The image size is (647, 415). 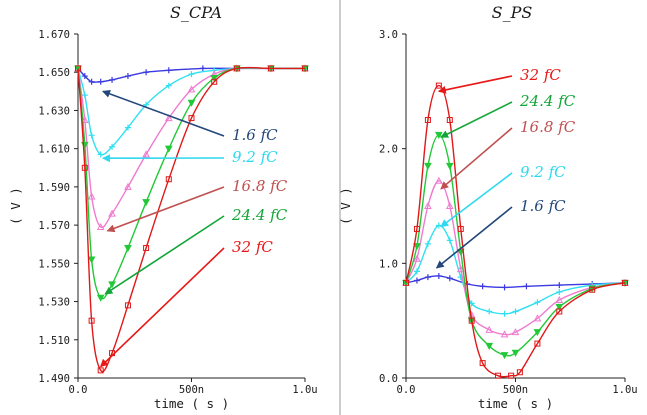 I want to click on y-tick-label: 2.0, so click(x=388, y=150).